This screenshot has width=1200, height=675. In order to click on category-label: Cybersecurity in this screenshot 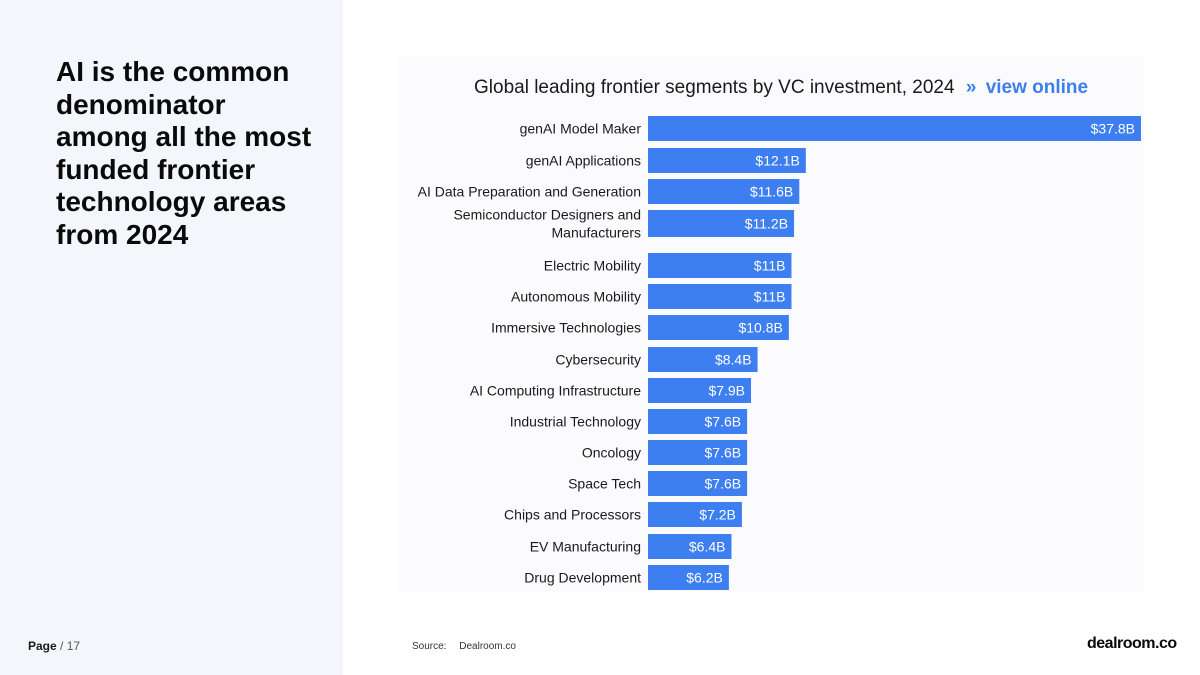, I will do `click(598, 360)`.